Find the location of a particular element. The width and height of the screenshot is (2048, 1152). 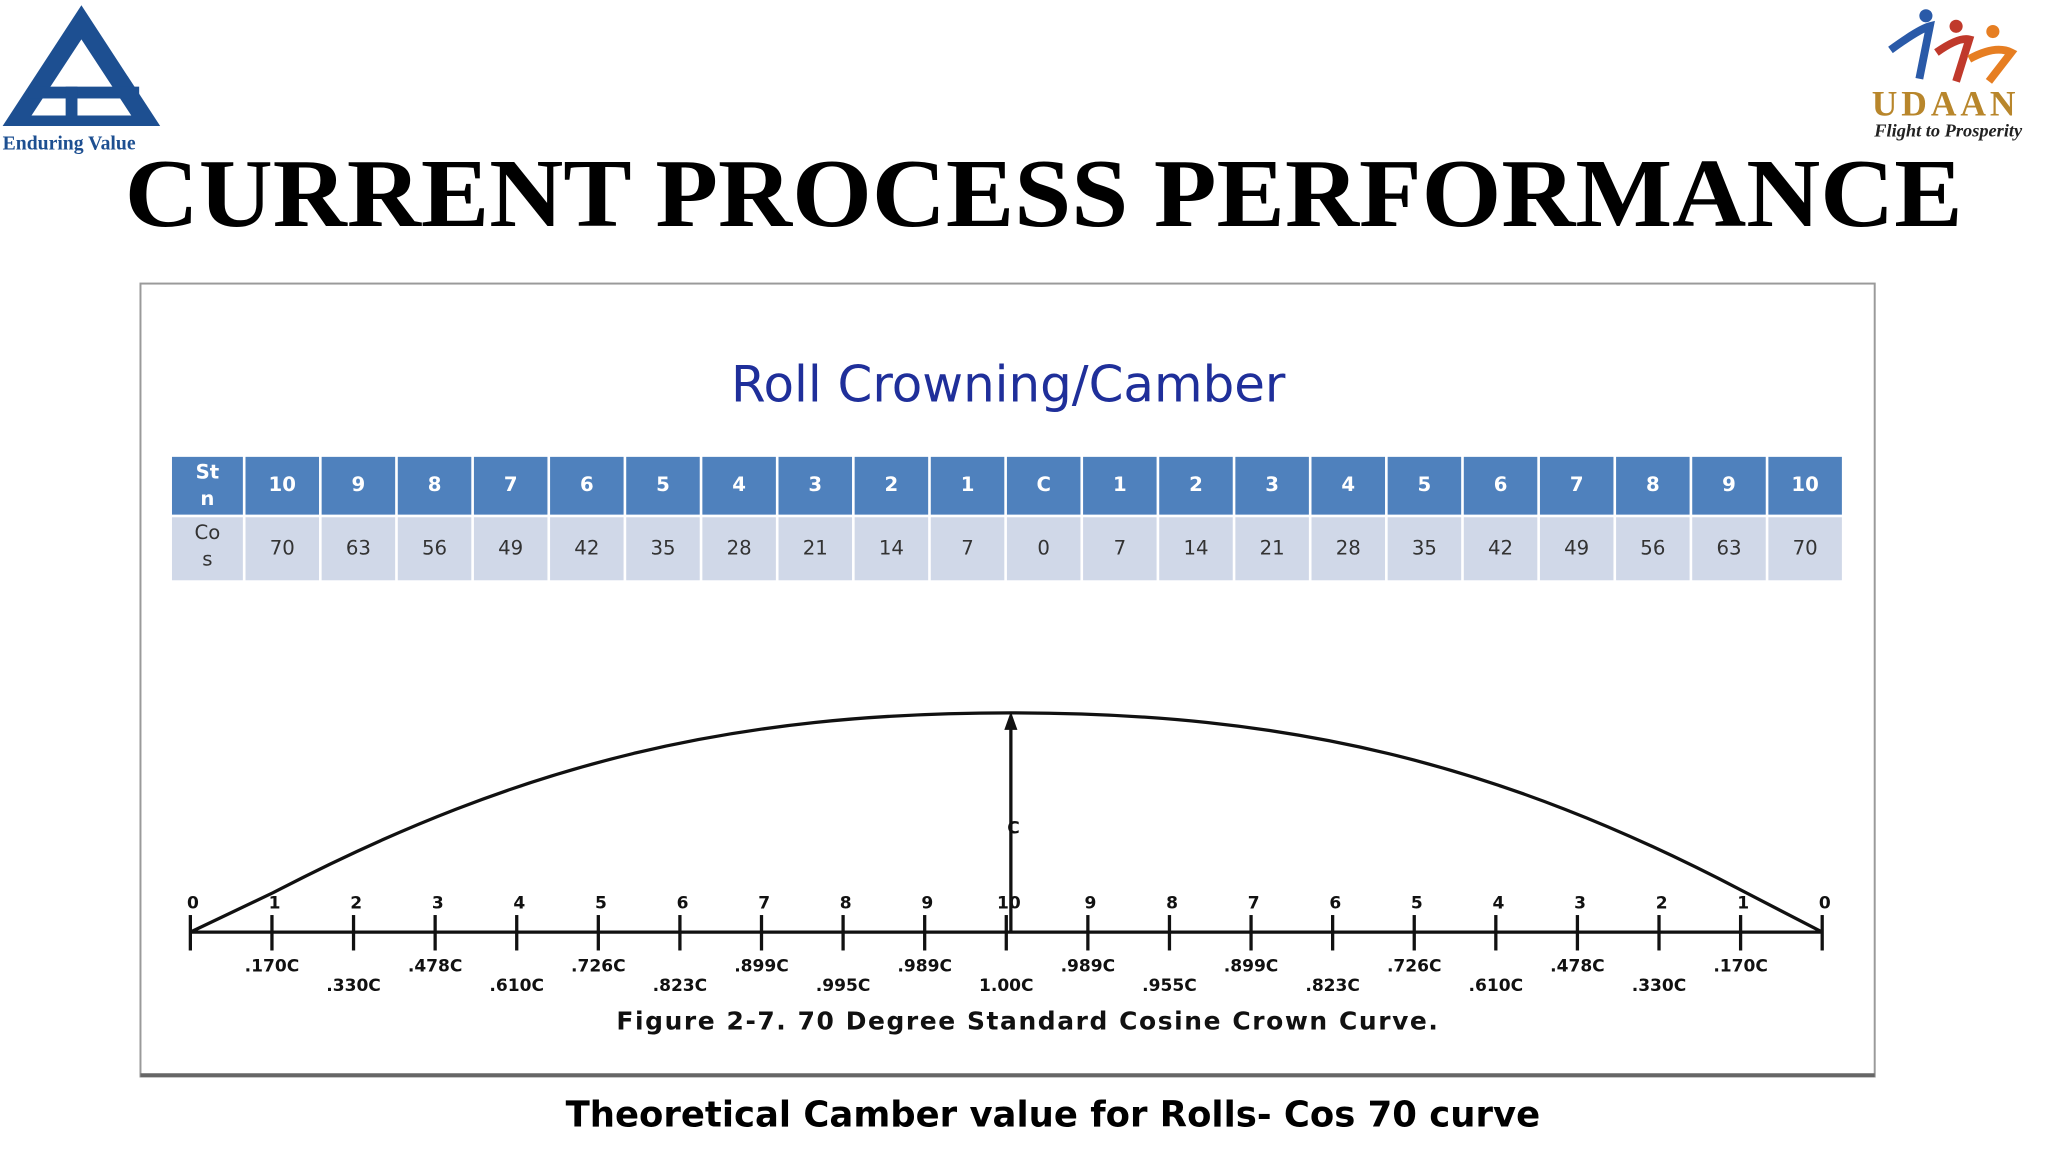

arrow-head is located at coordinates (1011, 720).